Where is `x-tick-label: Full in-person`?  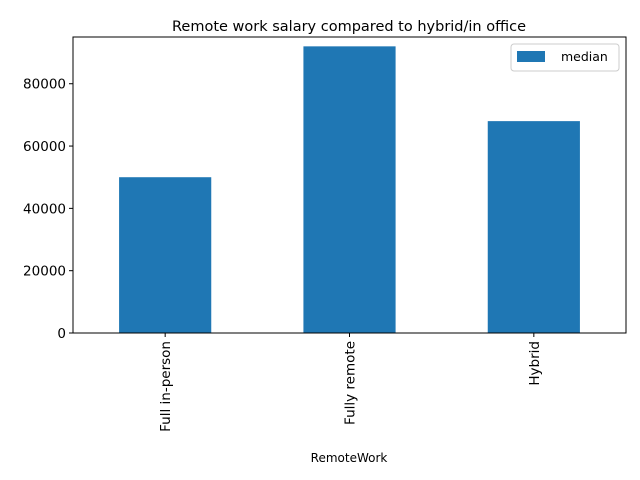 x-tick-label: Full in-person is located at coordinates (166, 386).